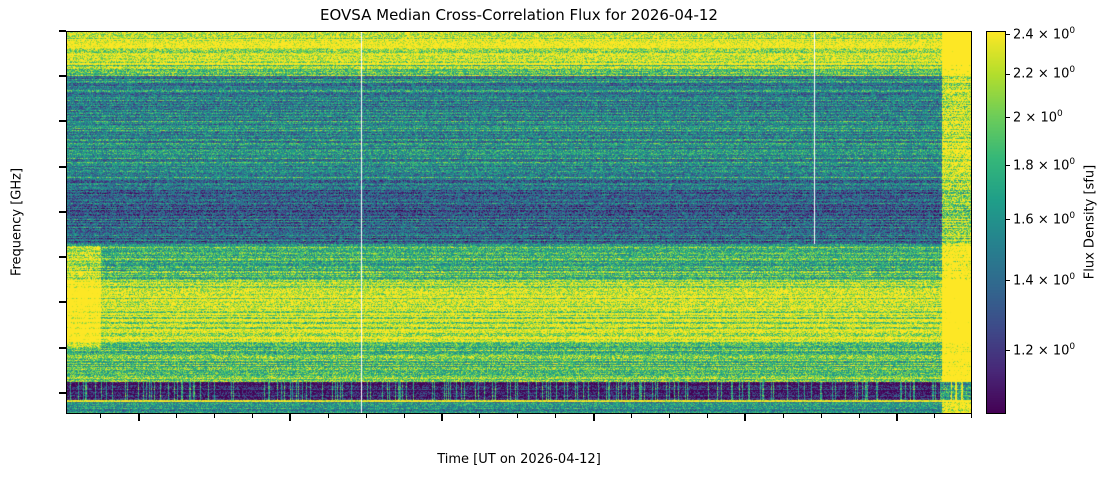 This screenshot has width=1107, height=477. What do you see at coordinates (1023, 166) in the screenshot?
I see `tick-mantissa: 1.8` at bounding box center [1023, 166].